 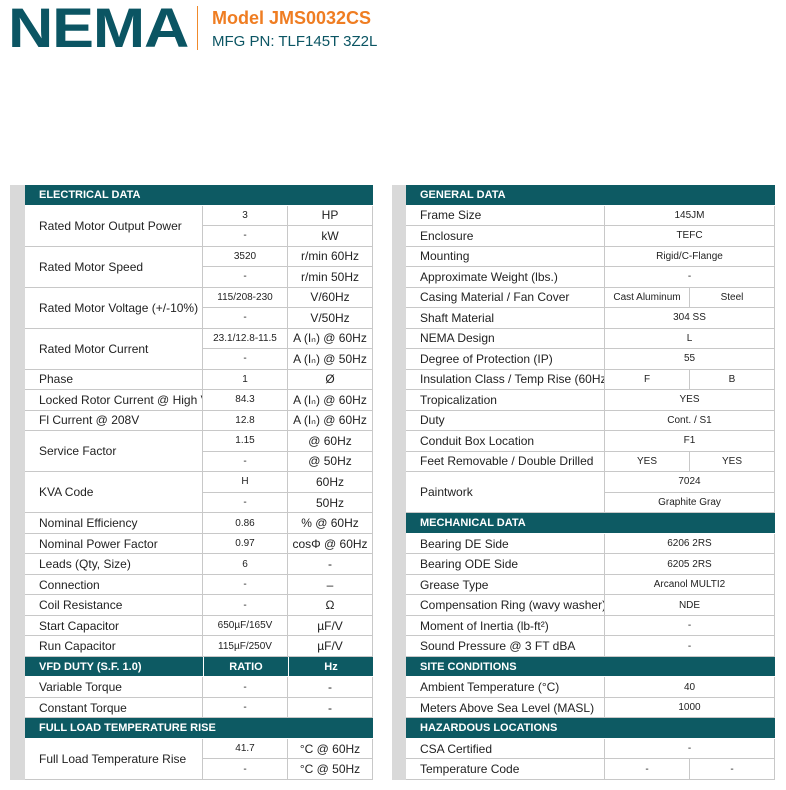 What do you see at coordinates (690, 236) in the screenshot?
I see `value-cell: TEFC` at bounding box center [690, 236].